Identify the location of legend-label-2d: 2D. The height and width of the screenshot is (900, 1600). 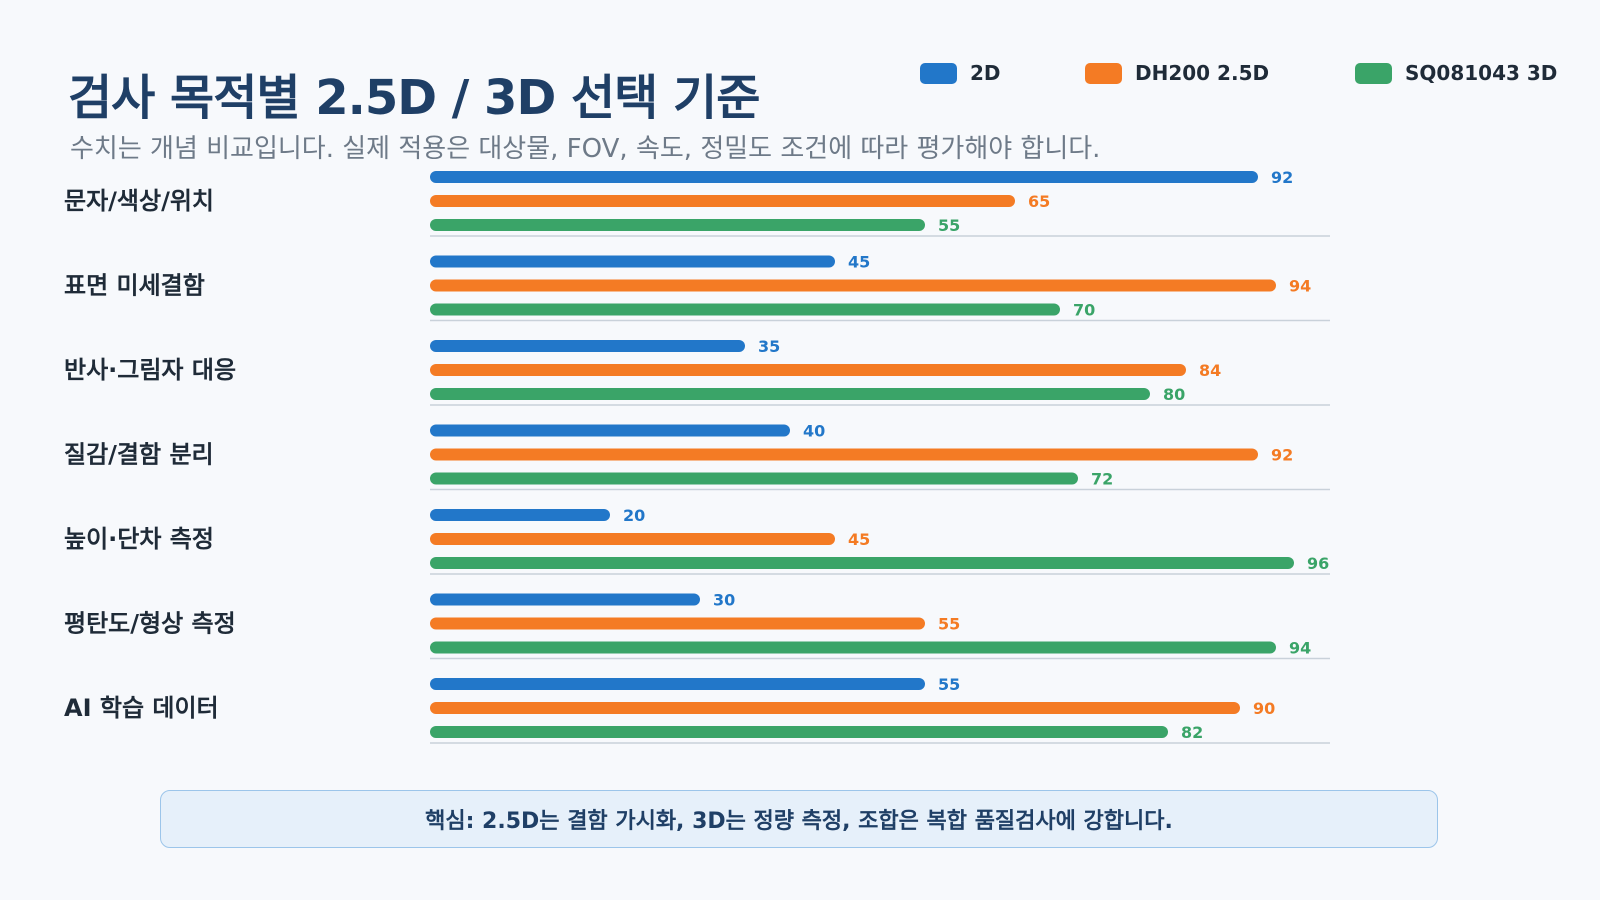
(985, 73).